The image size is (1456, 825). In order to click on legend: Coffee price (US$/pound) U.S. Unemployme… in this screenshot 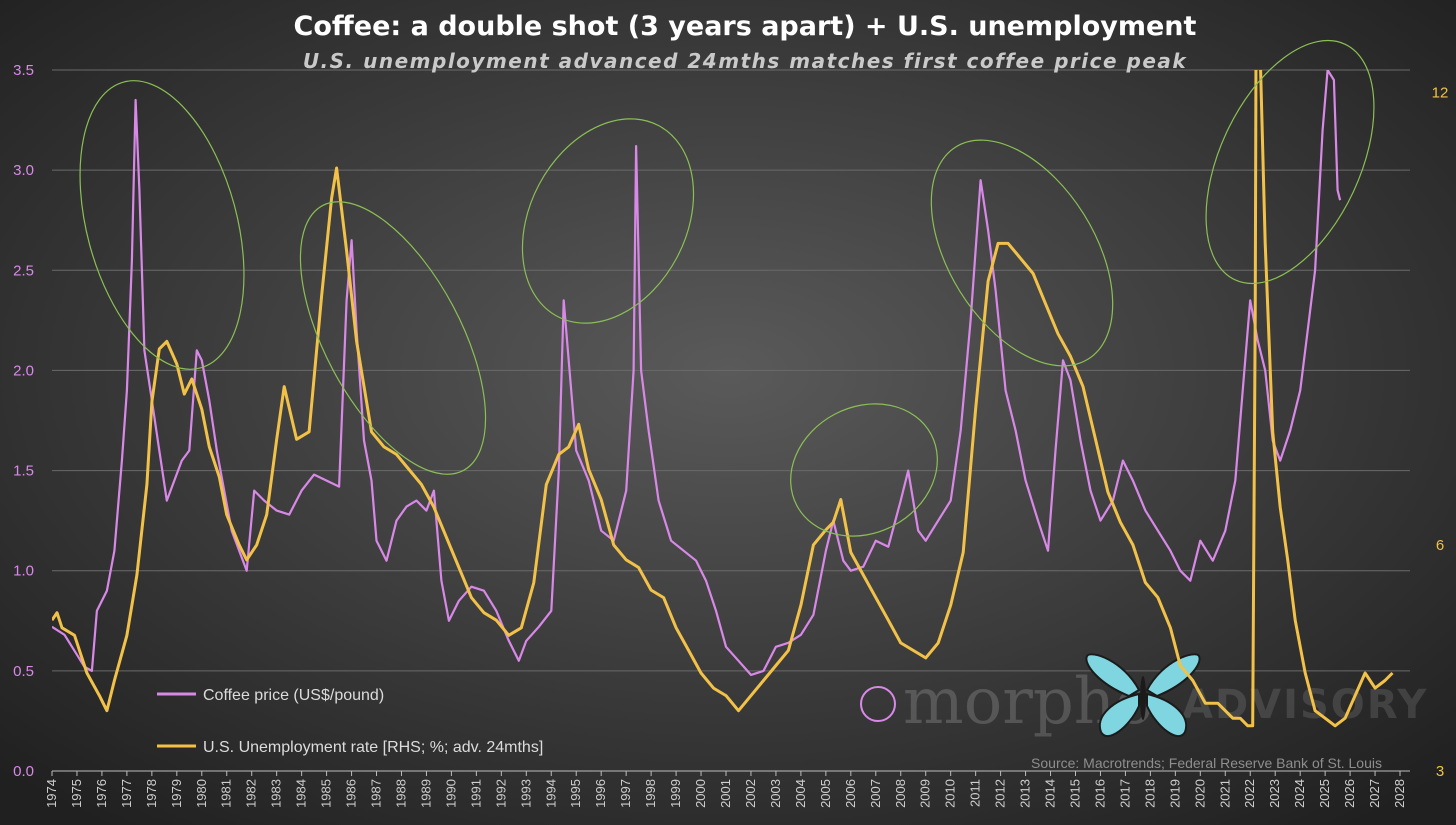, I will do `click(350, 721)`.